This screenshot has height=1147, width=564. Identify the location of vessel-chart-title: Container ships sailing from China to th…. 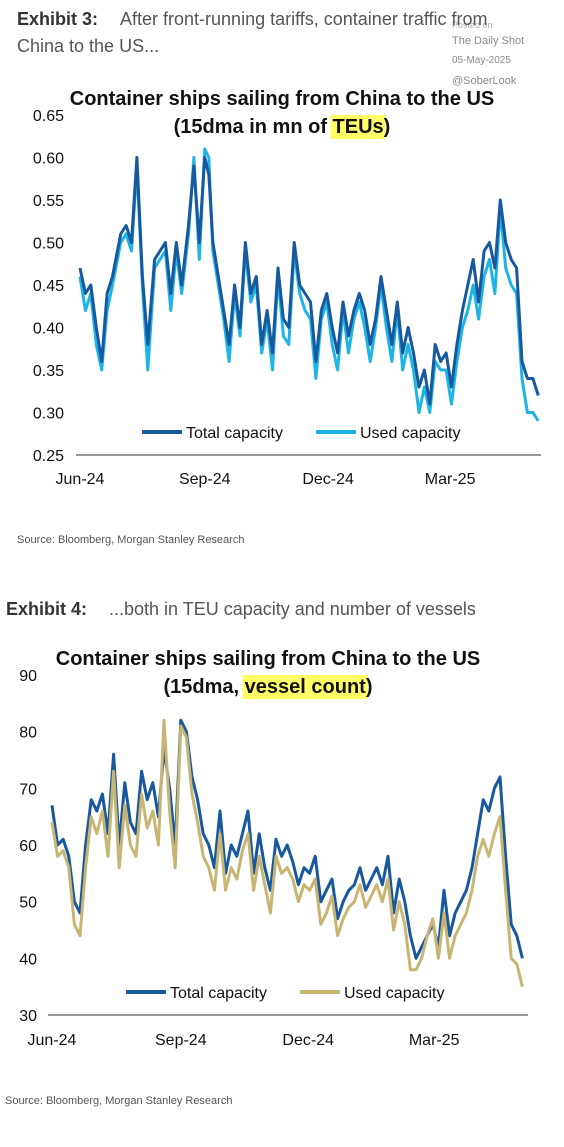
(268, 659).